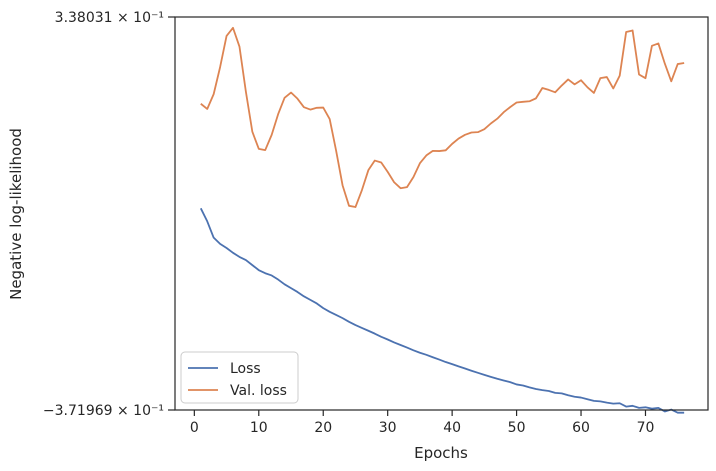 The height and width of the screenshot is (471, 716). What do you see at coordinates (239, 377) in the screenshot?
I see `legend: Loss Val. loss` at bounding box center [239, 377].